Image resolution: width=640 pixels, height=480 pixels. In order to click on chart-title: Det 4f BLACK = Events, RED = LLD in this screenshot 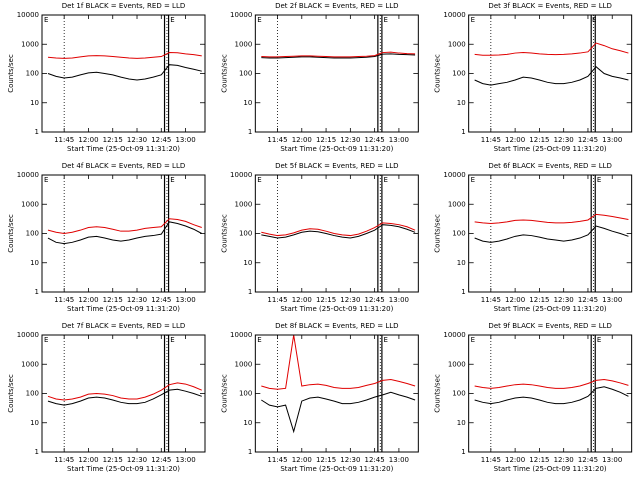, I will do `click(123, 166)`.